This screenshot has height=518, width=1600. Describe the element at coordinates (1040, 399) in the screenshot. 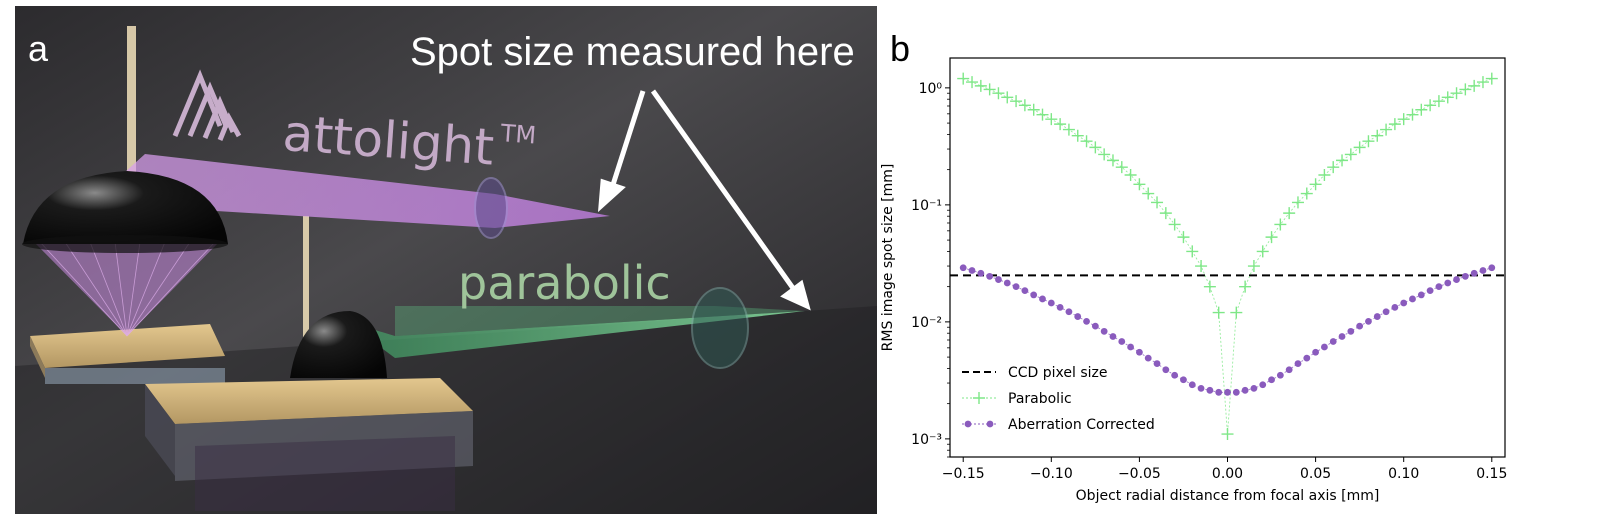

I see `legend-label: Parabolic` at that location.